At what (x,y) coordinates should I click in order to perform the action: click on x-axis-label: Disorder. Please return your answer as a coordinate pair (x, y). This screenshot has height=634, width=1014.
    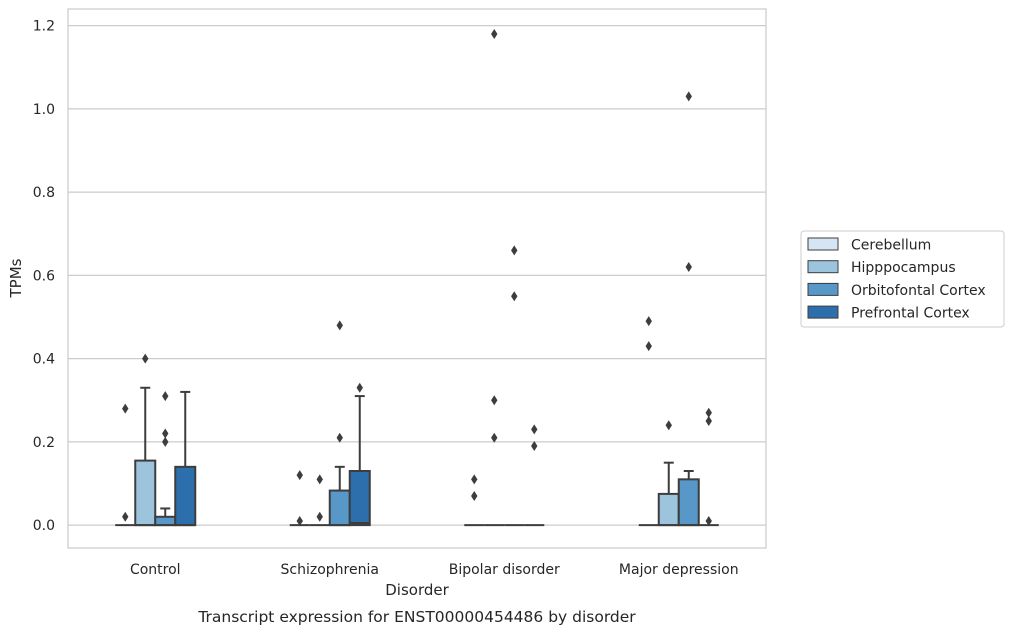
    Looking at the image, I should click on (417, 590).